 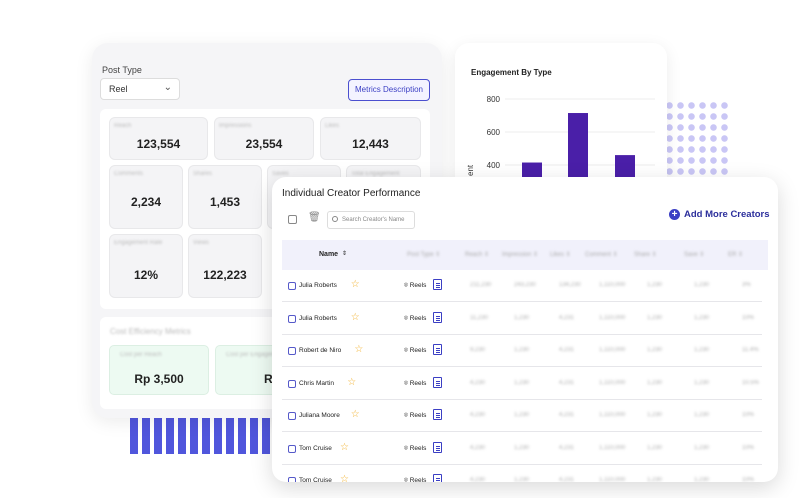 I want to click on metric-label: Comments, so click(x=129, y=174).